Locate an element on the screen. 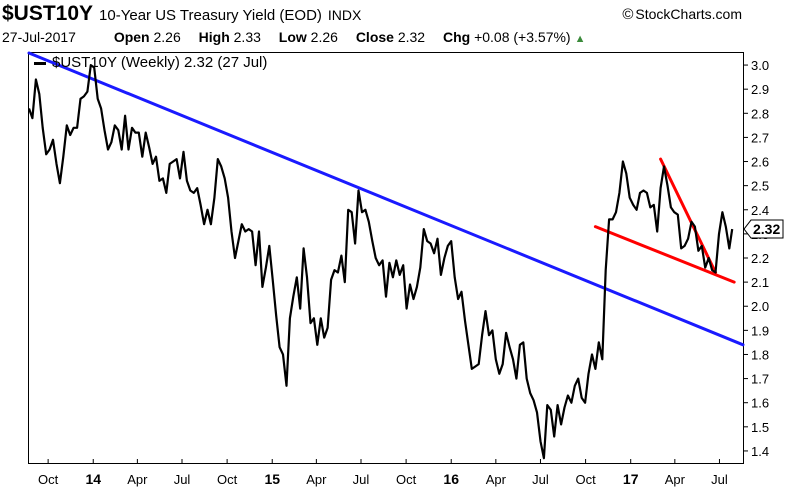  brand-logo: © StockCharts.com is located at coordinates (682, 14).